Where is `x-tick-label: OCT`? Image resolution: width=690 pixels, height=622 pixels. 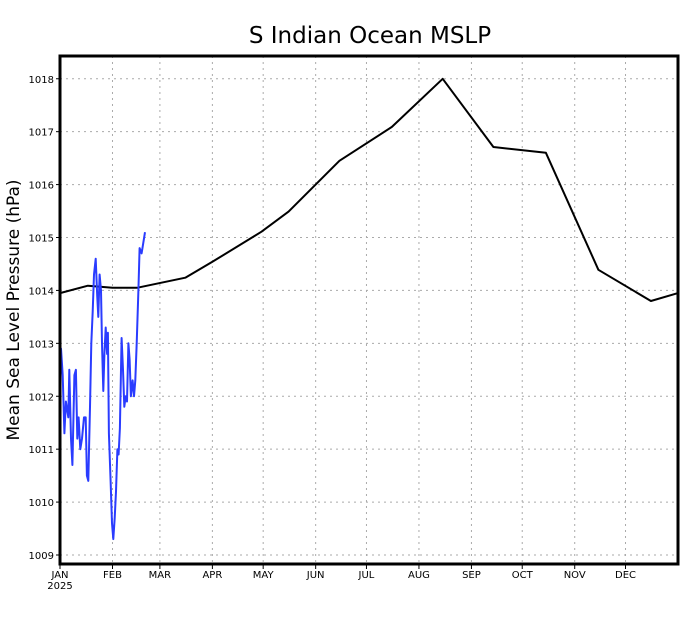
x-tick-label: OCT is located at coordinates (523, 575).